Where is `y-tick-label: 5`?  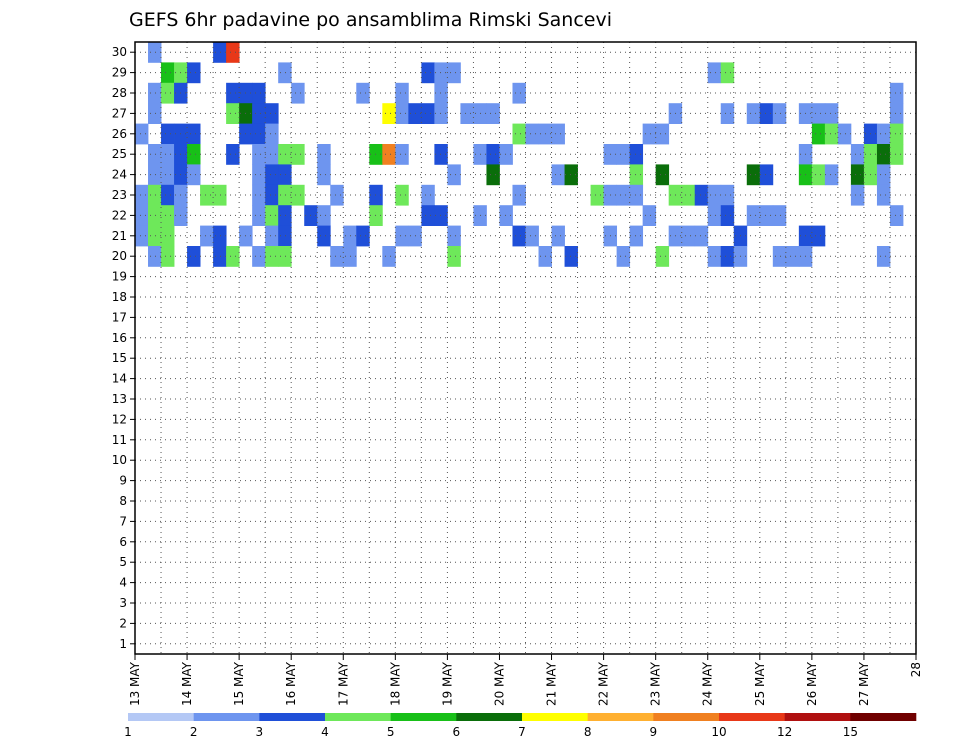 y-tick-label: 5 is located at coordinates (123, 562).